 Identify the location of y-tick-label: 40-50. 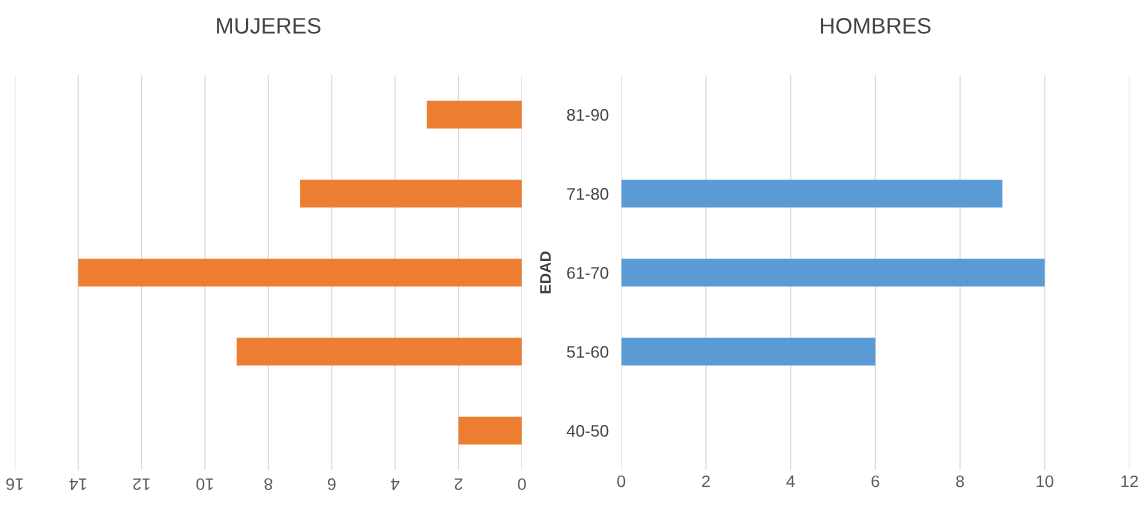
(587, 431).